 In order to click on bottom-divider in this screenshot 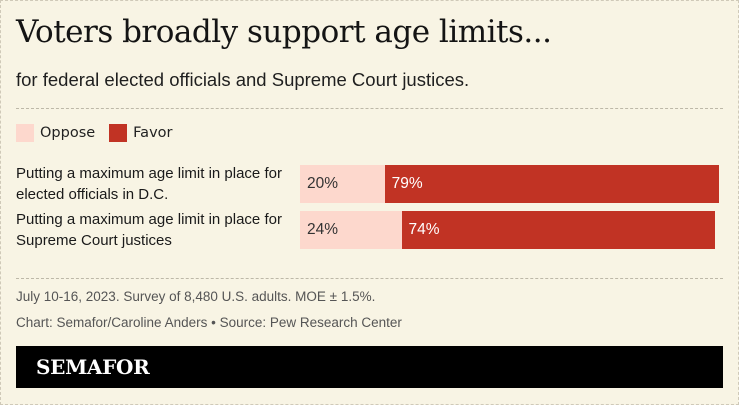, I will do `click(369, 278)`.